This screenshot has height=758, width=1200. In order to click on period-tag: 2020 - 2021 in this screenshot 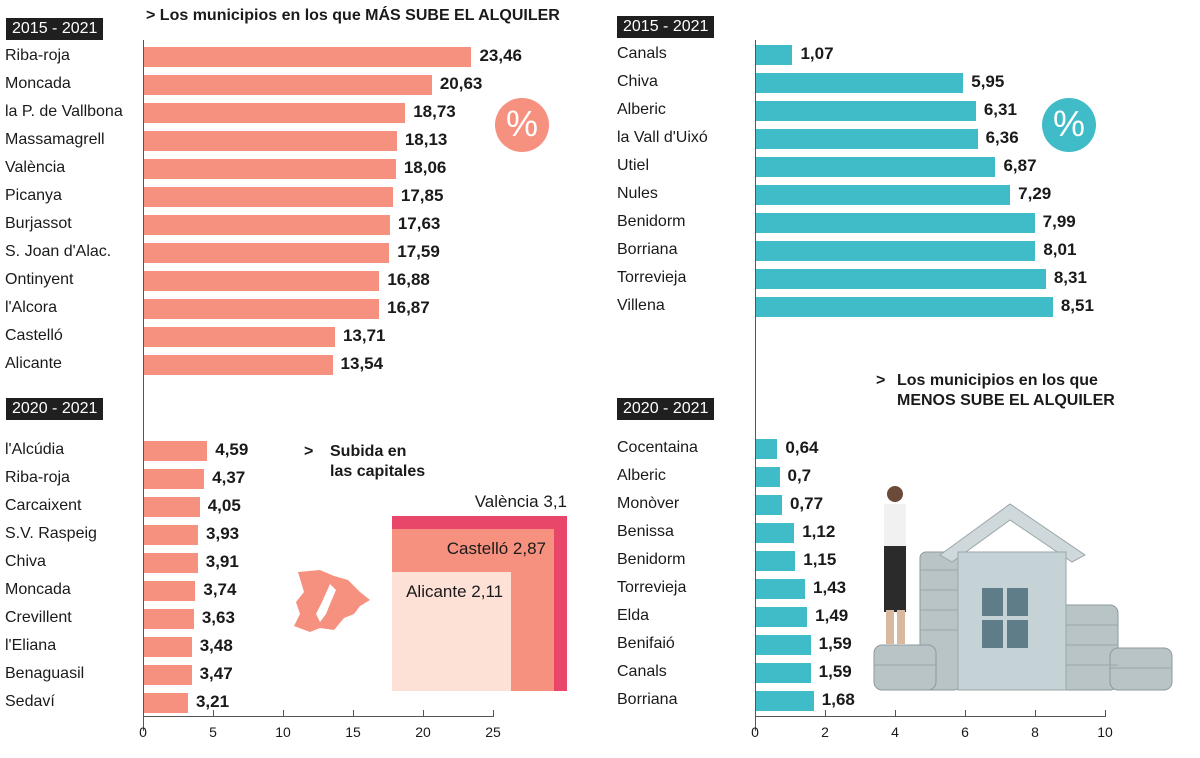, I will do `click(666, 409)`.